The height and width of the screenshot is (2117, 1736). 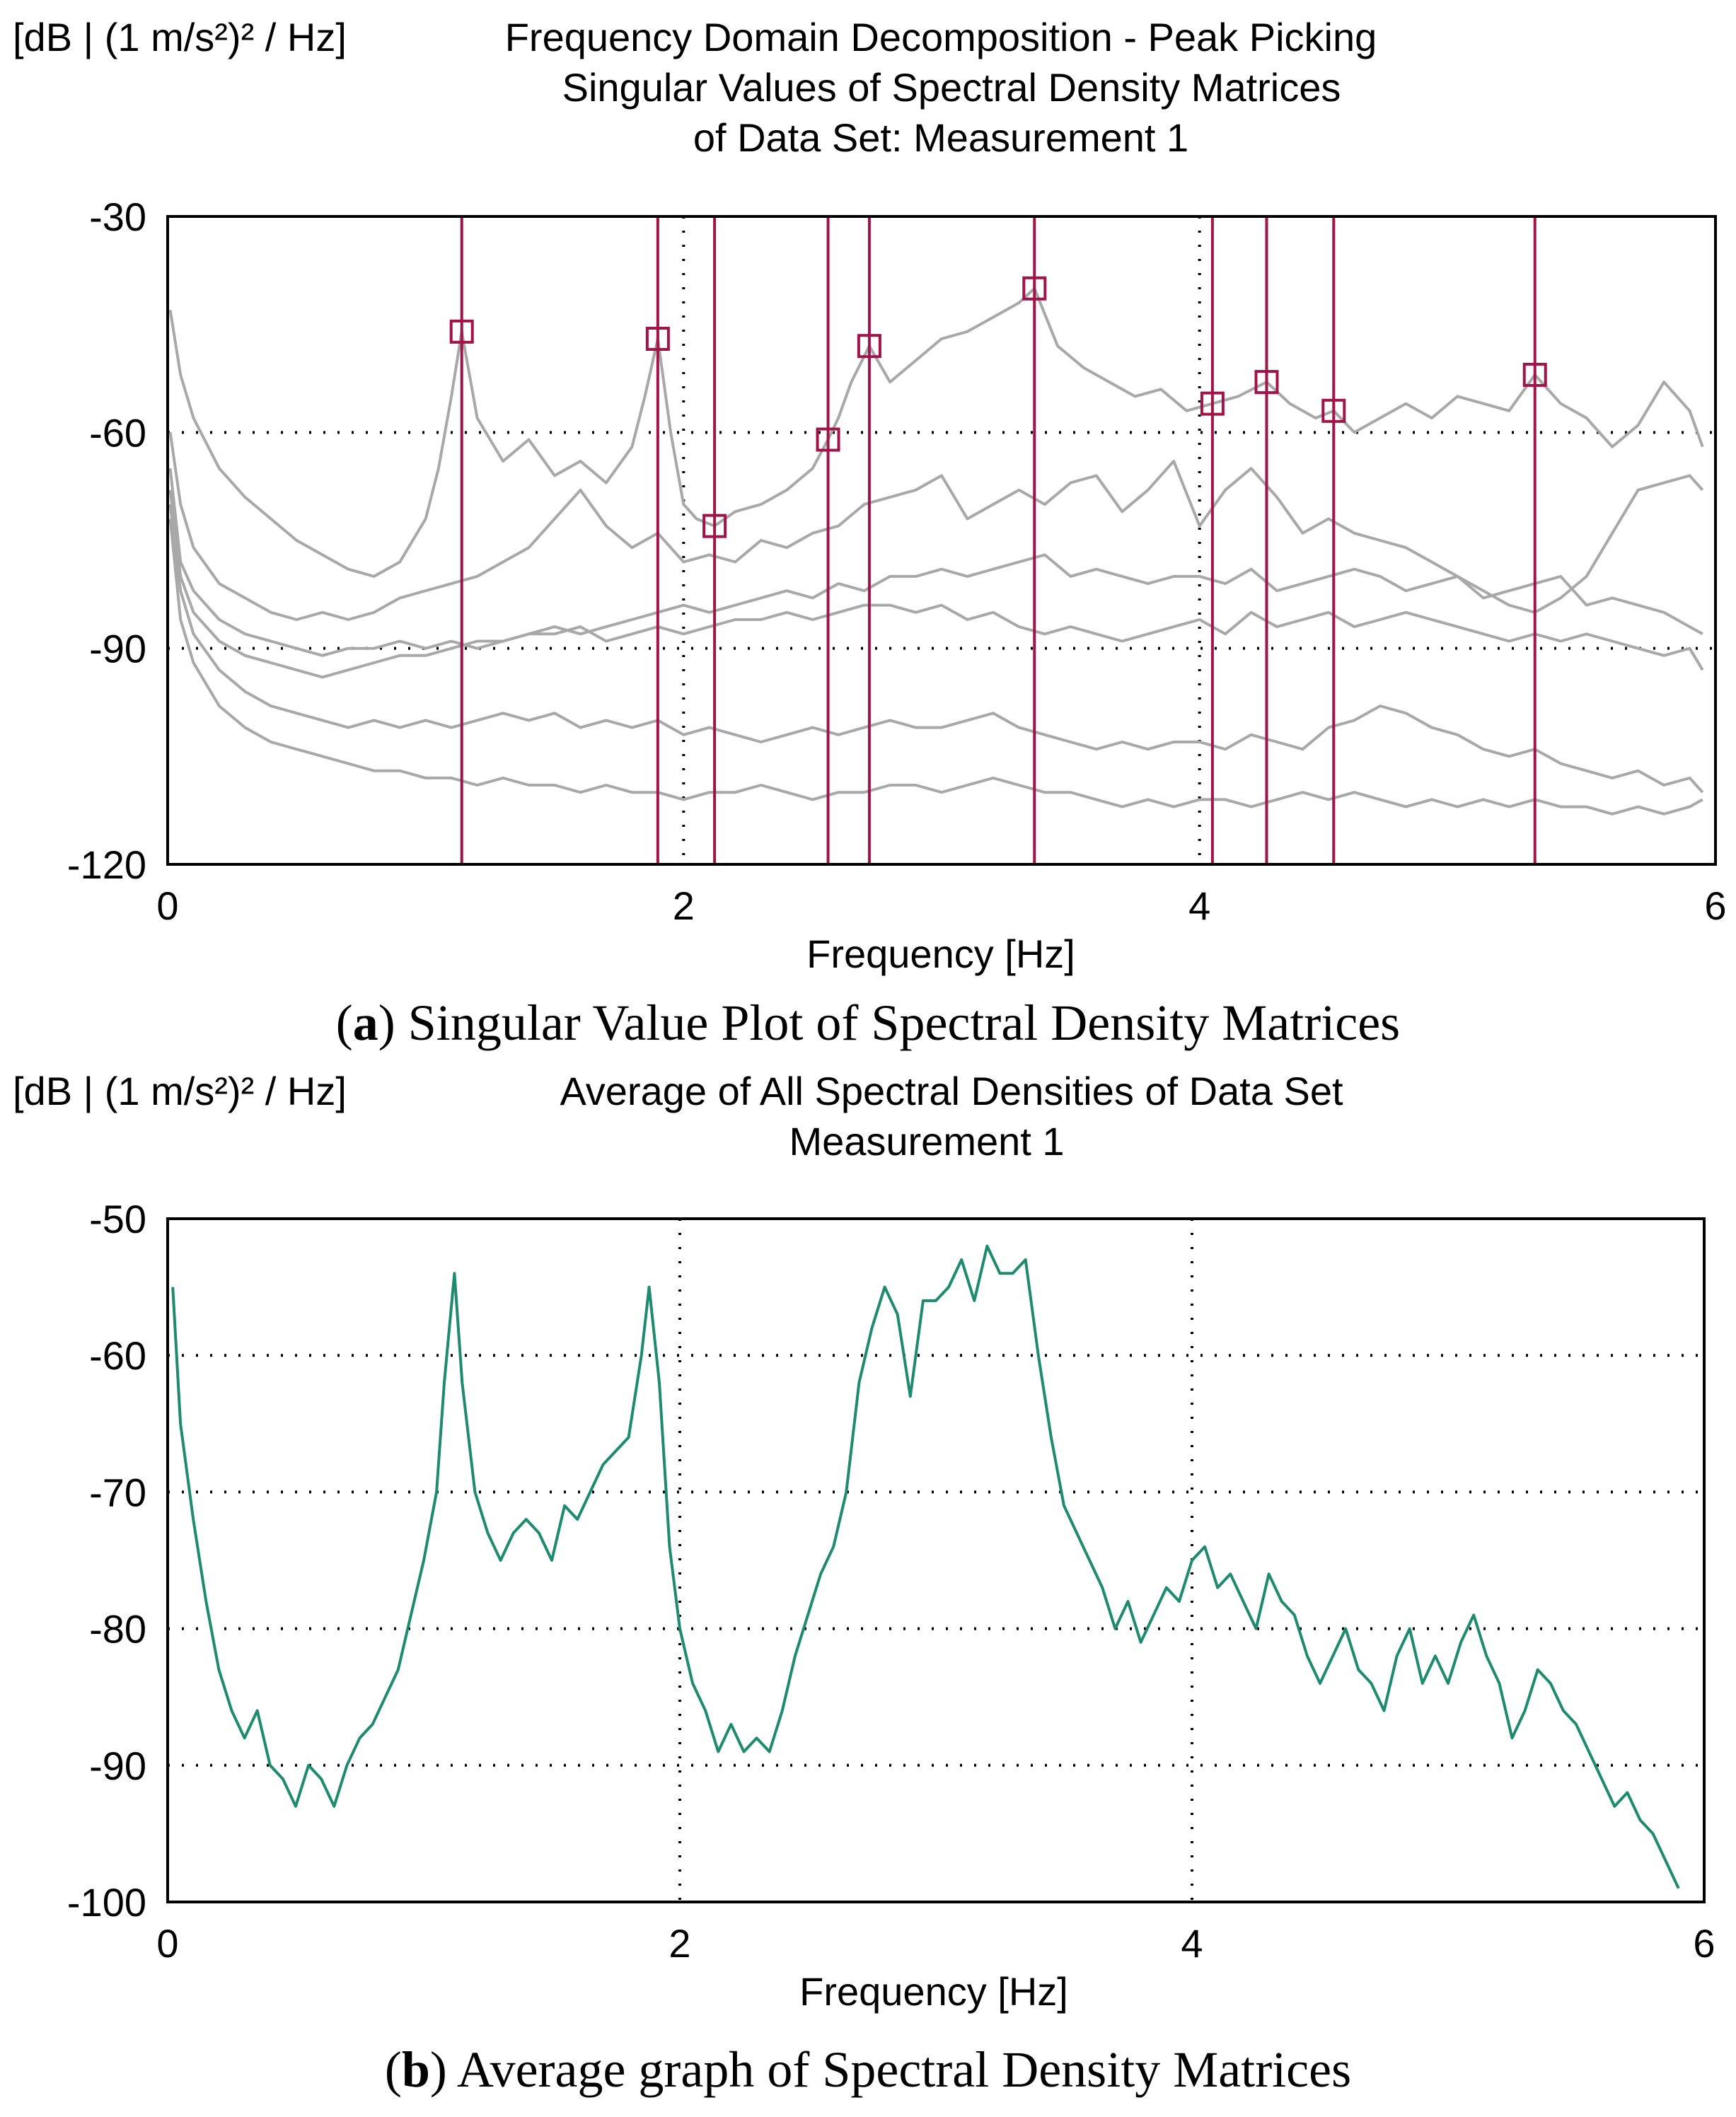 What do you see at coordinates (180, 1091) in the screenshot?
I see `panel-b-units-label: [dB | (1 m/s²)² / Hz]` at bounding box center [180, 1091].